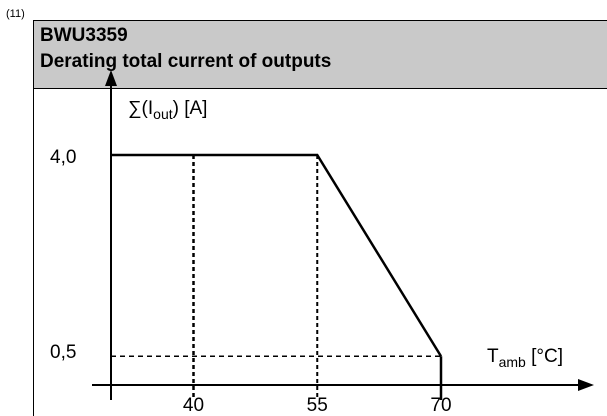  What do you see at coordinates (586, 385) in the screenshot?
I see `x-axis-arrow` at bounding box center [586, 385].